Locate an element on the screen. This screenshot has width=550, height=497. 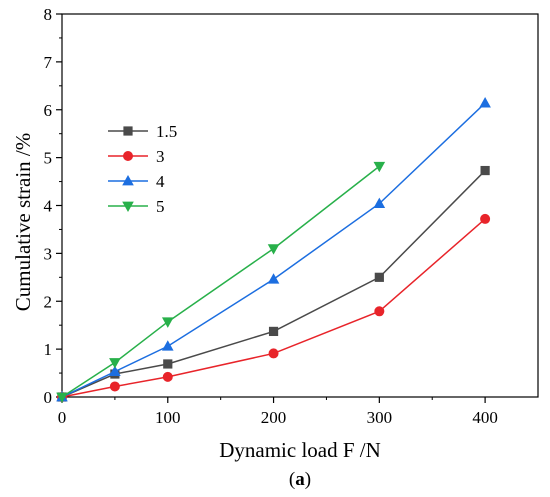
x-tick-label: 0 is located at coordinates (62, 417).